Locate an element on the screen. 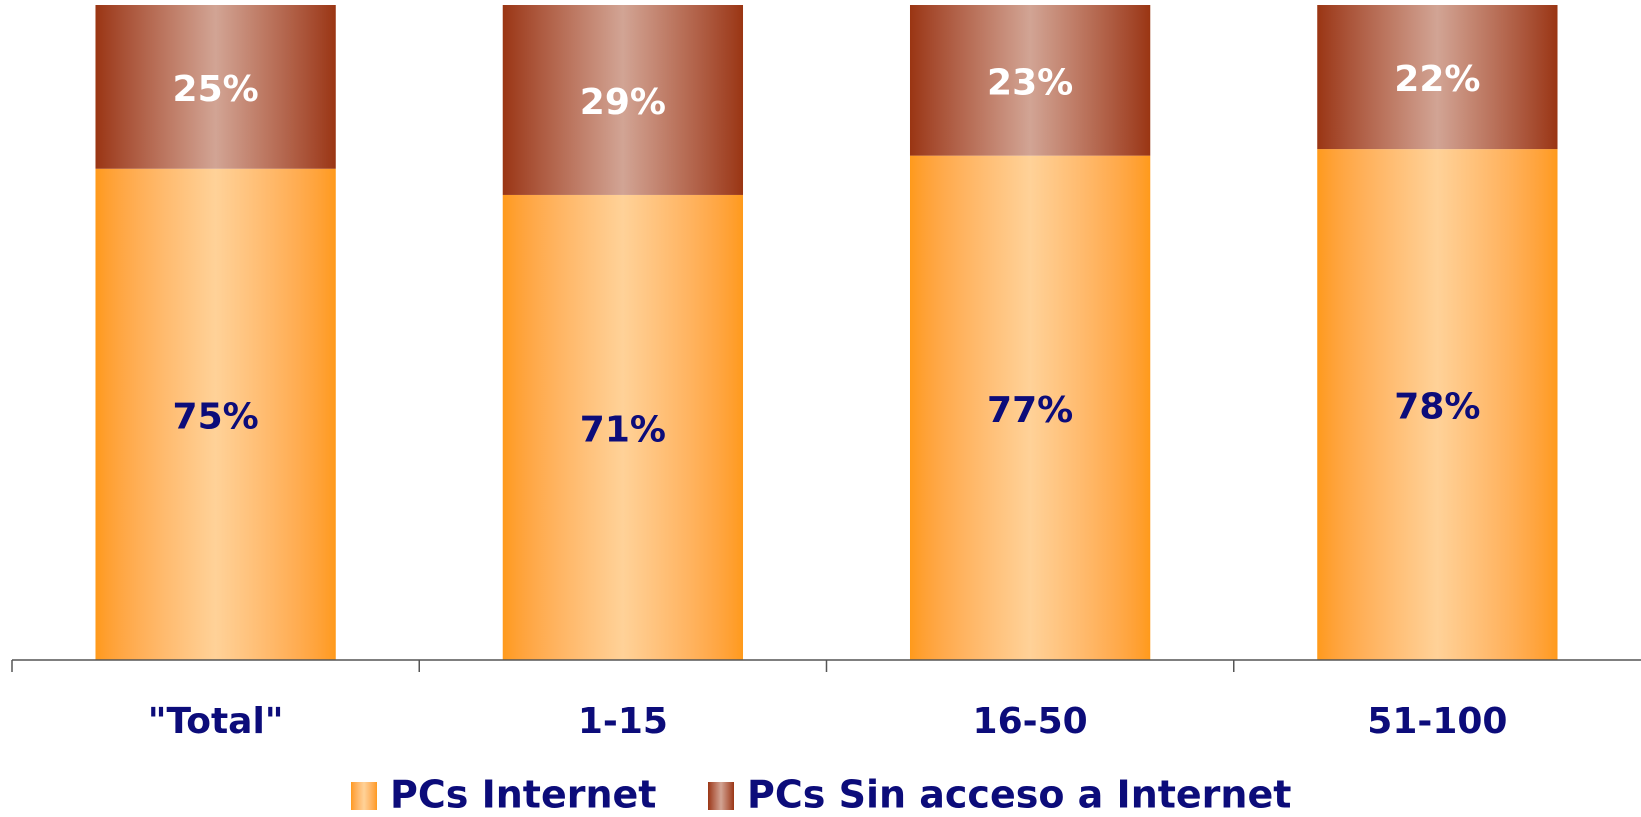 The image size is (1641, 817). data-label: 29% is located at coordinates (623, 102).